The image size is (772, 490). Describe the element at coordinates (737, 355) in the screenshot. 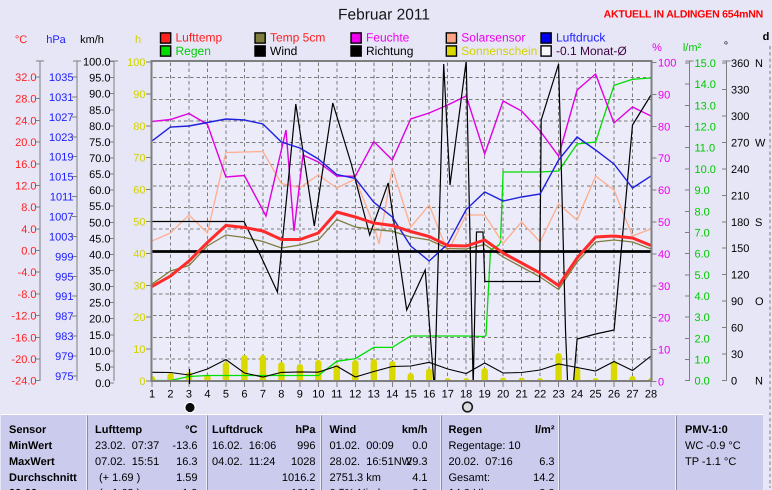

I see `svg-text: 30` at that location.